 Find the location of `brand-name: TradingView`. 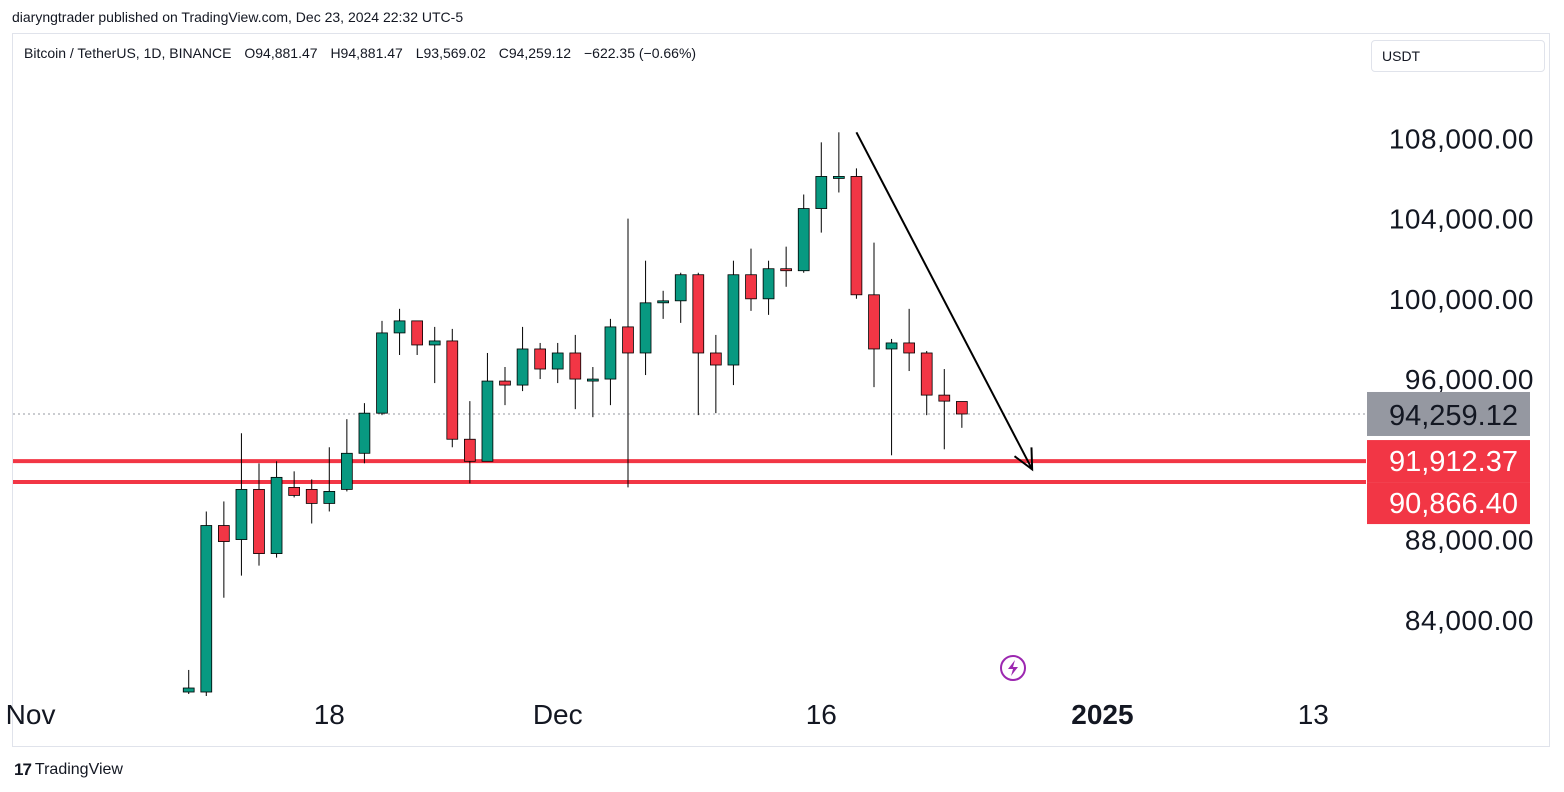

brand-name: TradingView is located at coordinates (78, 769).